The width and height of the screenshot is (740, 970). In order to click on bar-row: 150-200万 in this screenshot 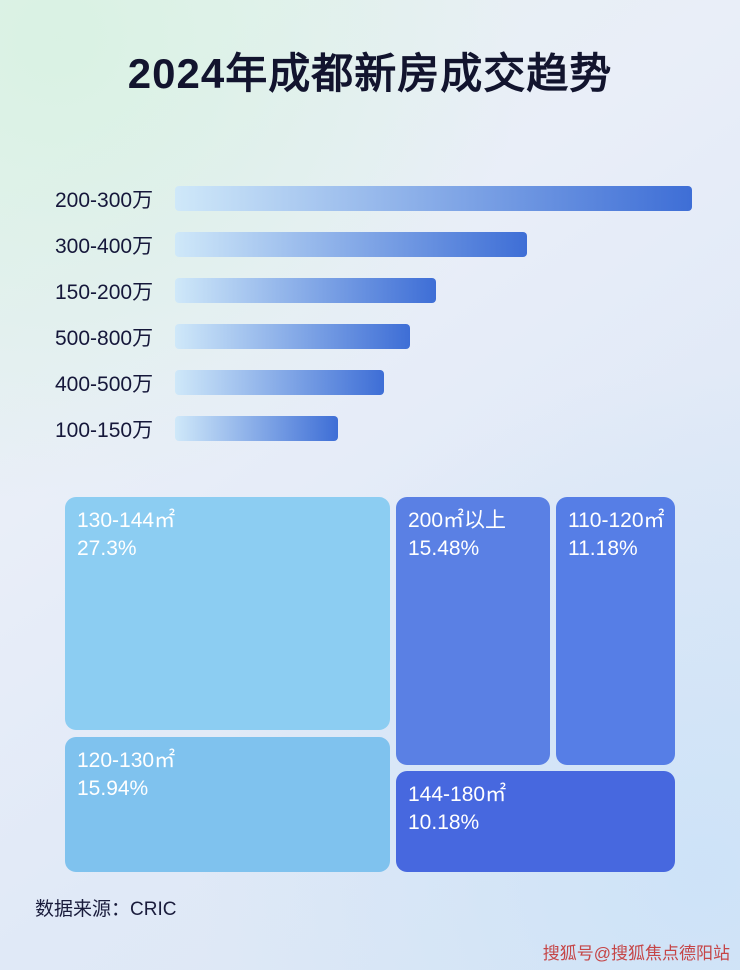, I will do `click(373, 291)`.